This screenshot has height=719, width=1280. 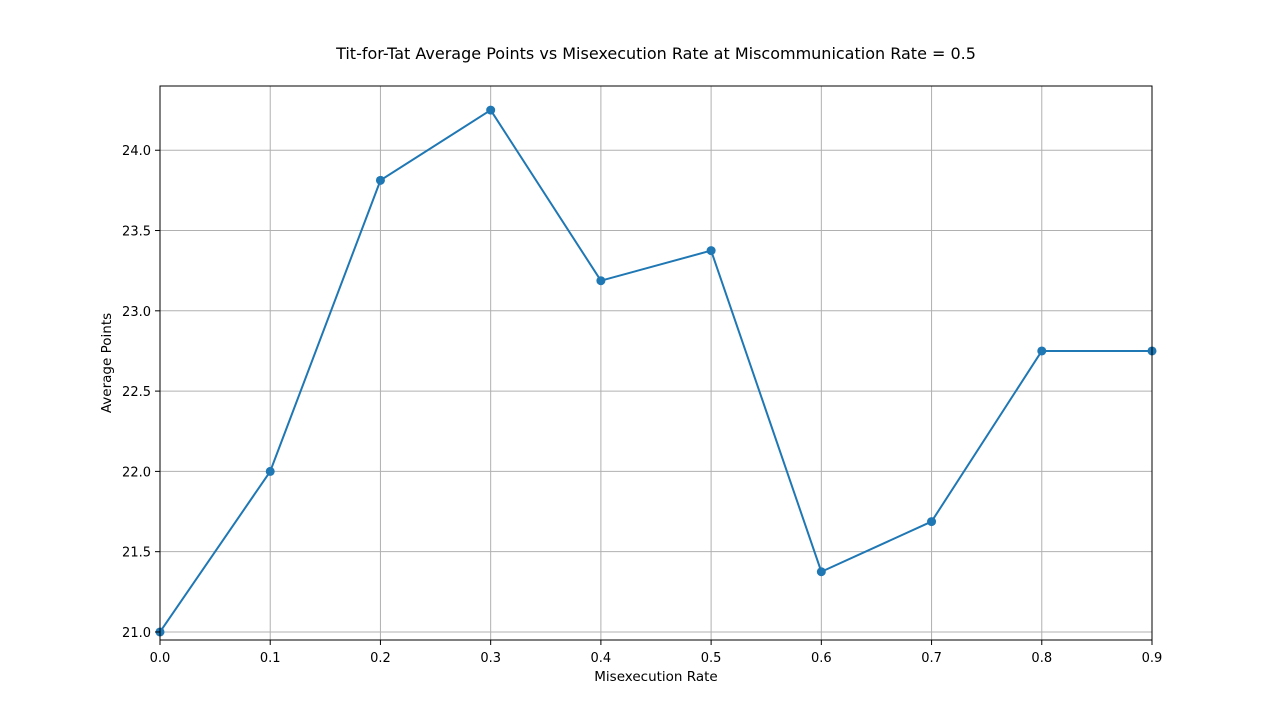 What do you see at coordinates (655, 677) in the screenshot?
I see `x-axis-label: Misexecution Rate` at bounding box center [655, 677].